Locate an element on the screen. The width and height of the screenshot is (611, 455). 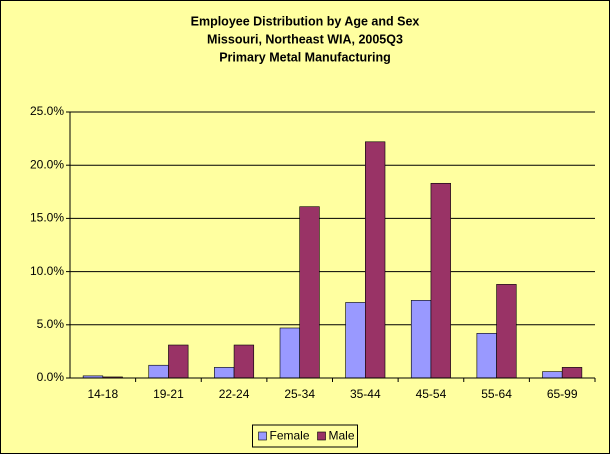
chart-subtitle: Missouri, Northeast WIA, 2005Q3 is located at coordinates (305, 39).